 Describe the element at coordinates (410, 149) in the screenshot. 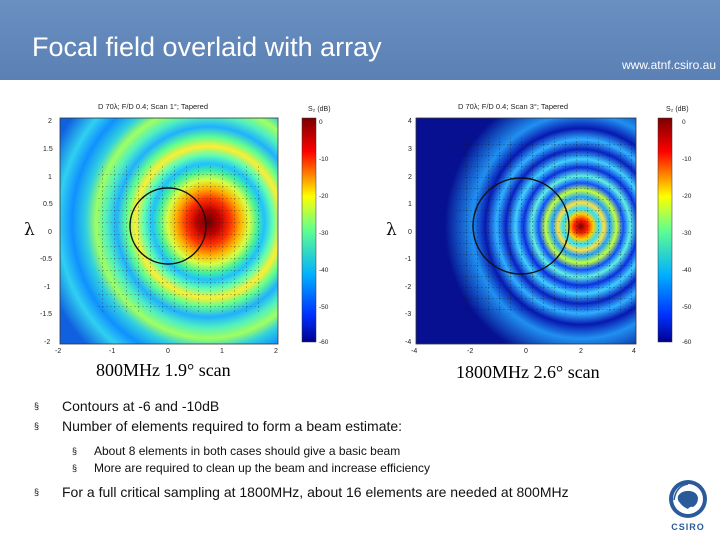

I see `y-tick: 3` at that location.